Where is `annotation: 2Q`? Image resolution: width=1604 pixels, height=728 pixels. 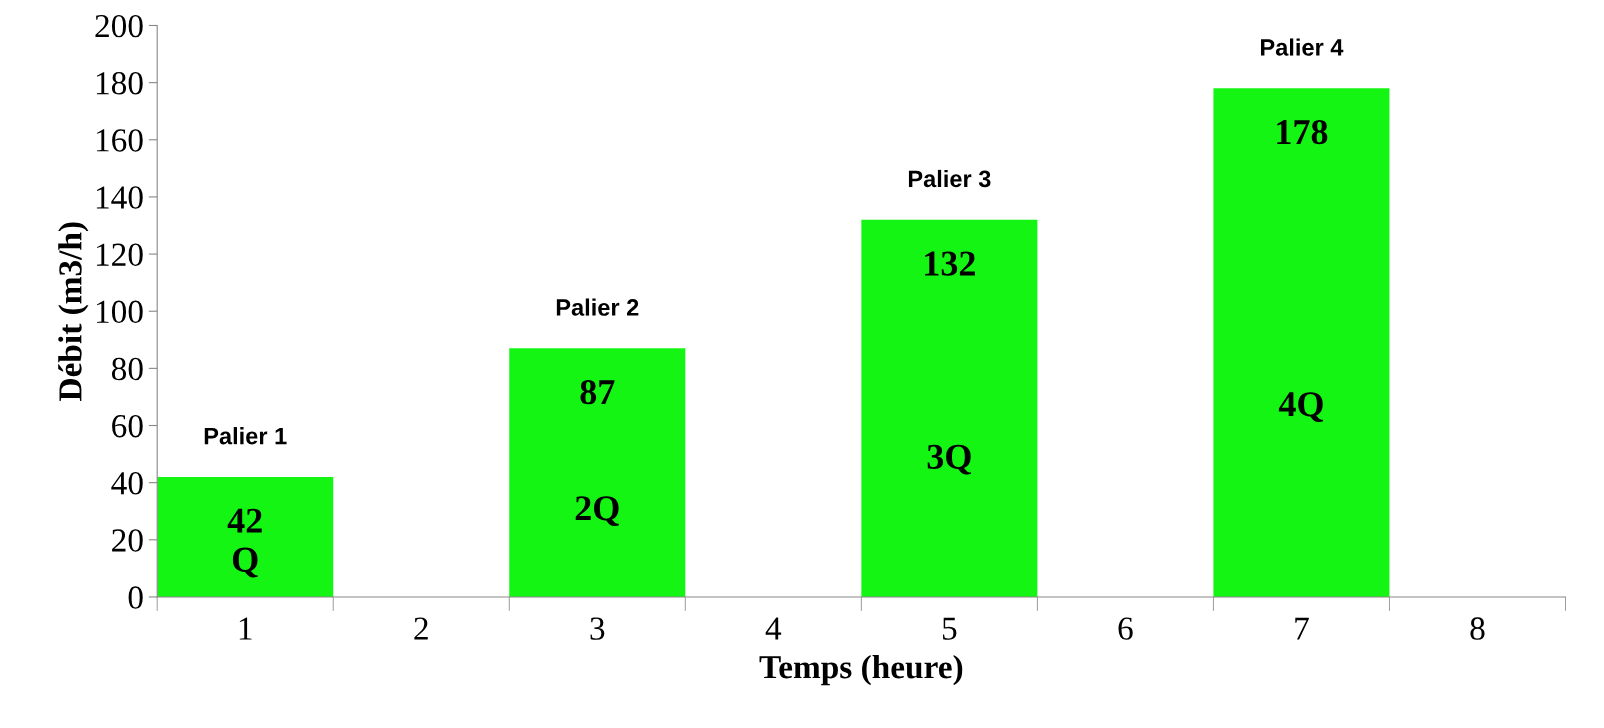
annotation: 2Q is located at coordinates (597, 511).